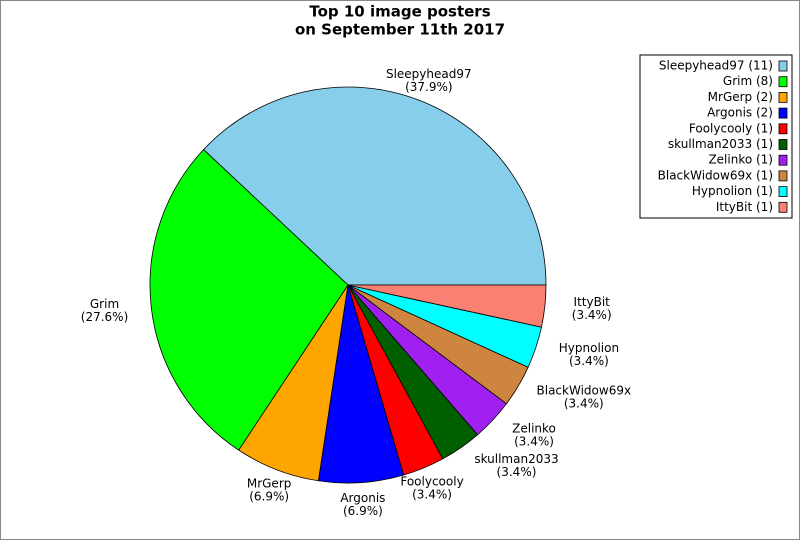 This screenshot has width=800, height=540. I want to click on slice-label: Grim, so click(104, 304).